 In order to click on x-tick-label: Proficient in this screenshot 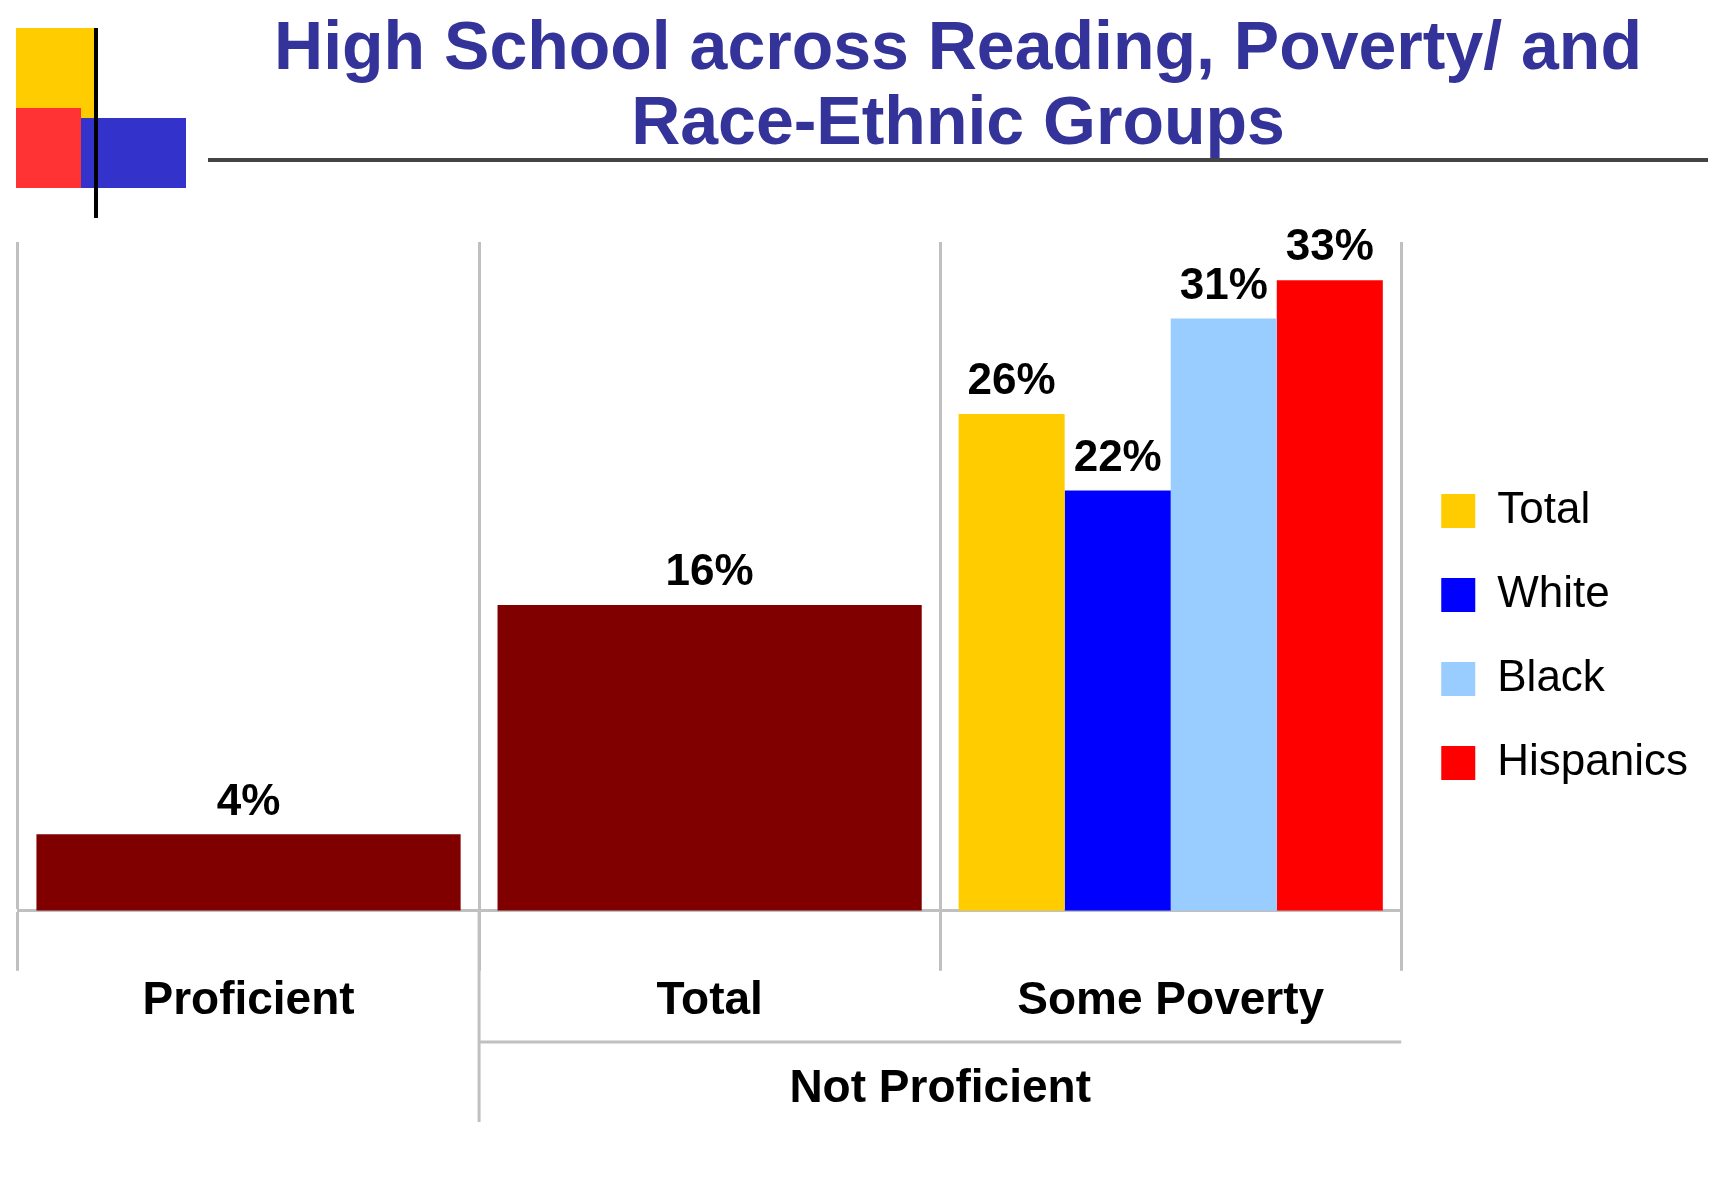, I will do `click(248, 997)`.